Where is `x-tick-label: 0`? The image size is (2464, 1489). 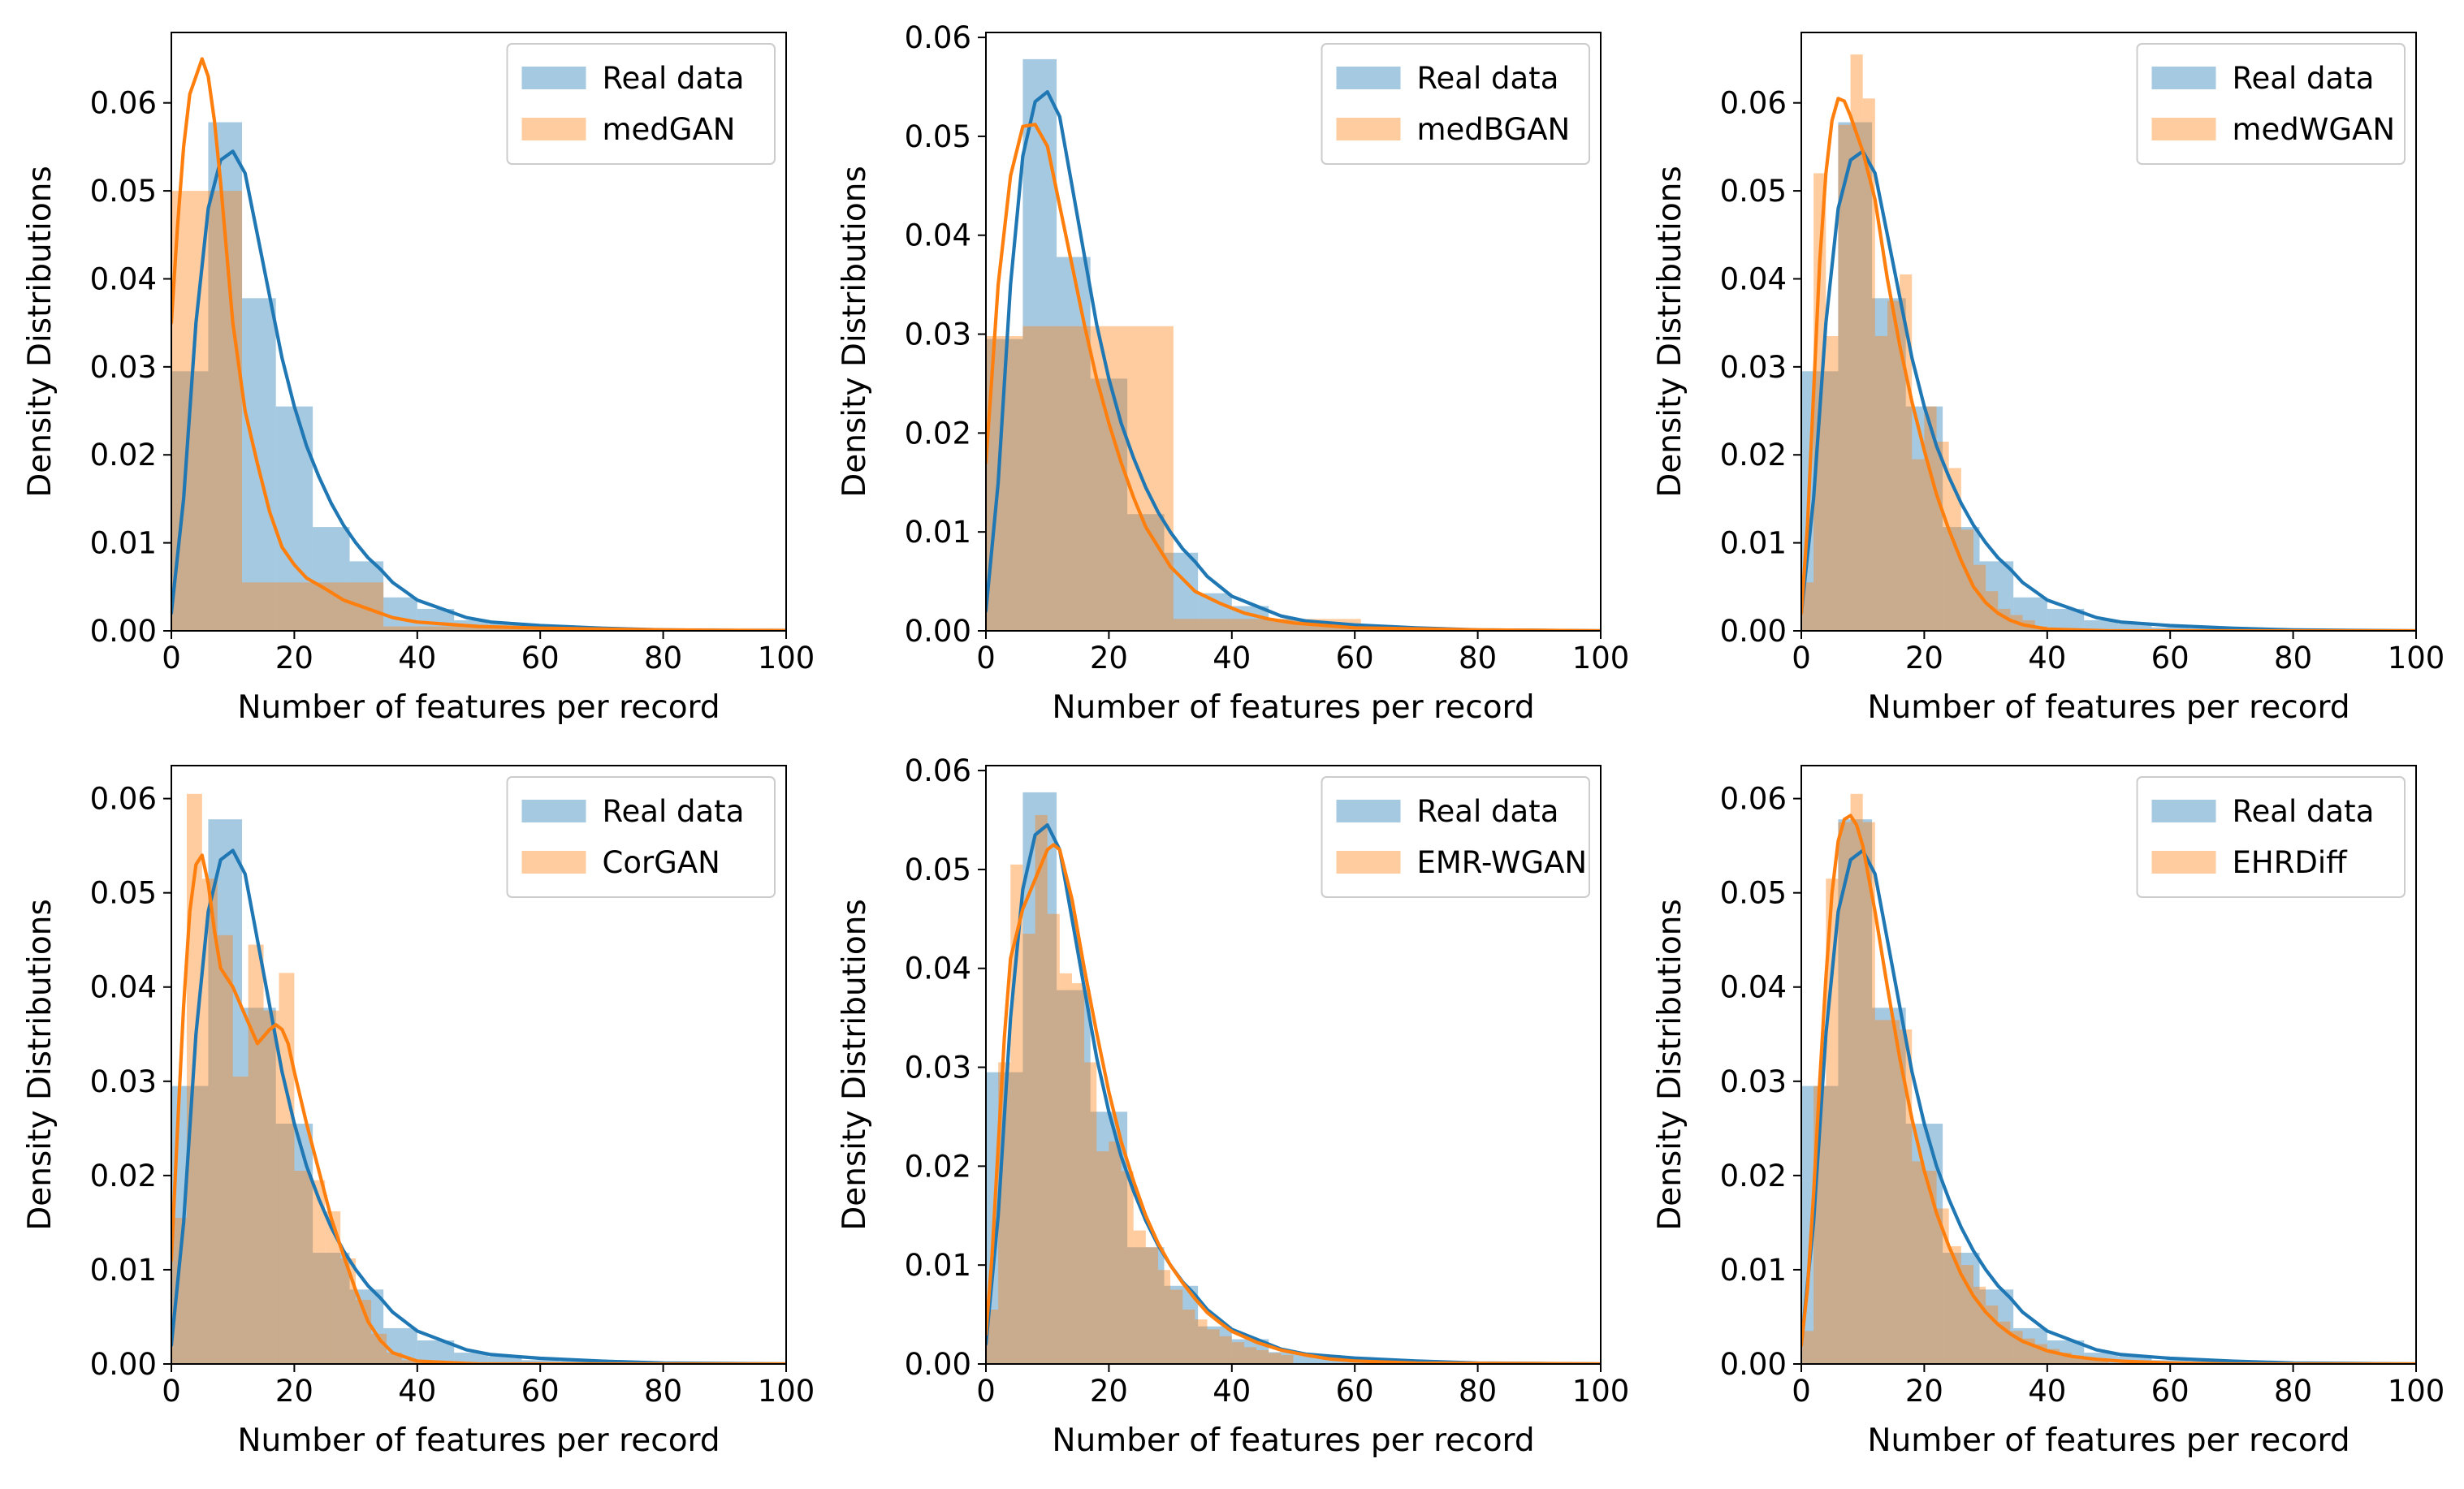 x-tick-label: 0 is located at coordinates (986, 1391).